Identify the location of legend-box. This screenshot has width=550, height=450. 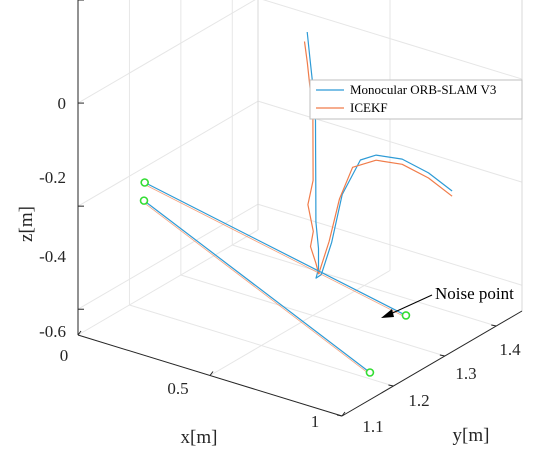
(416, 99).